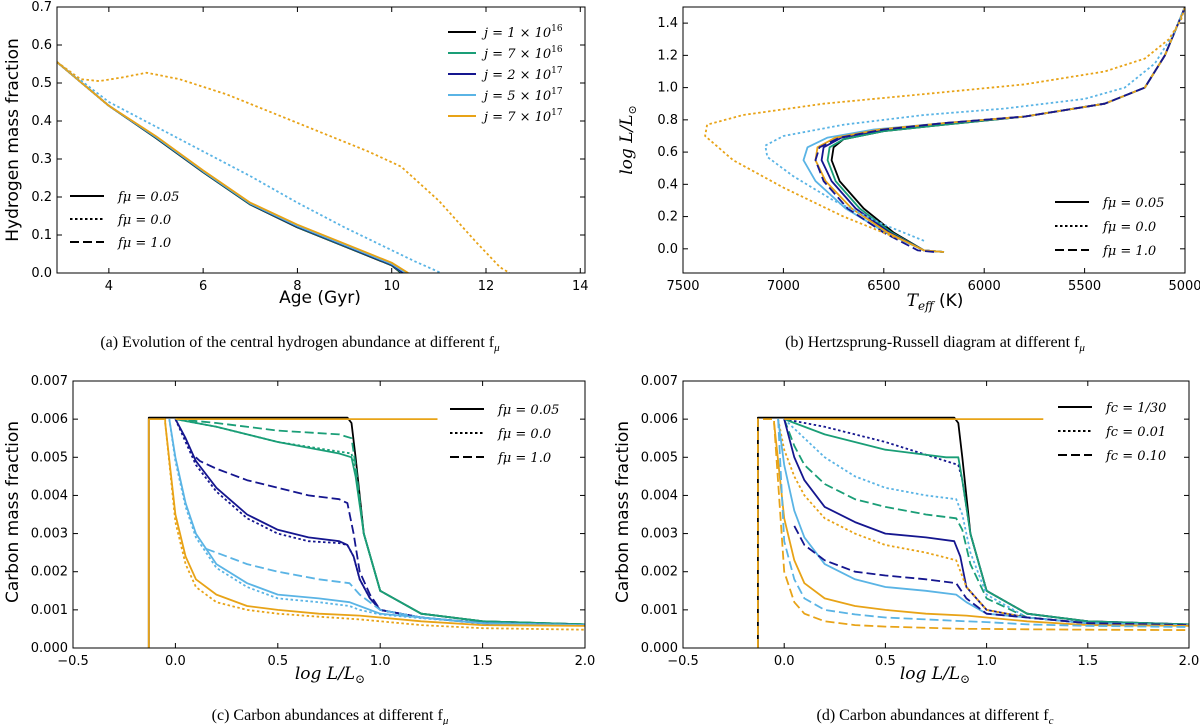 Image resolution: width=1200 pixels, height=725 pixels. Describe the element at coordinates (109, 286) in the screenshot. I see `x-tick-label: 4` at that location.